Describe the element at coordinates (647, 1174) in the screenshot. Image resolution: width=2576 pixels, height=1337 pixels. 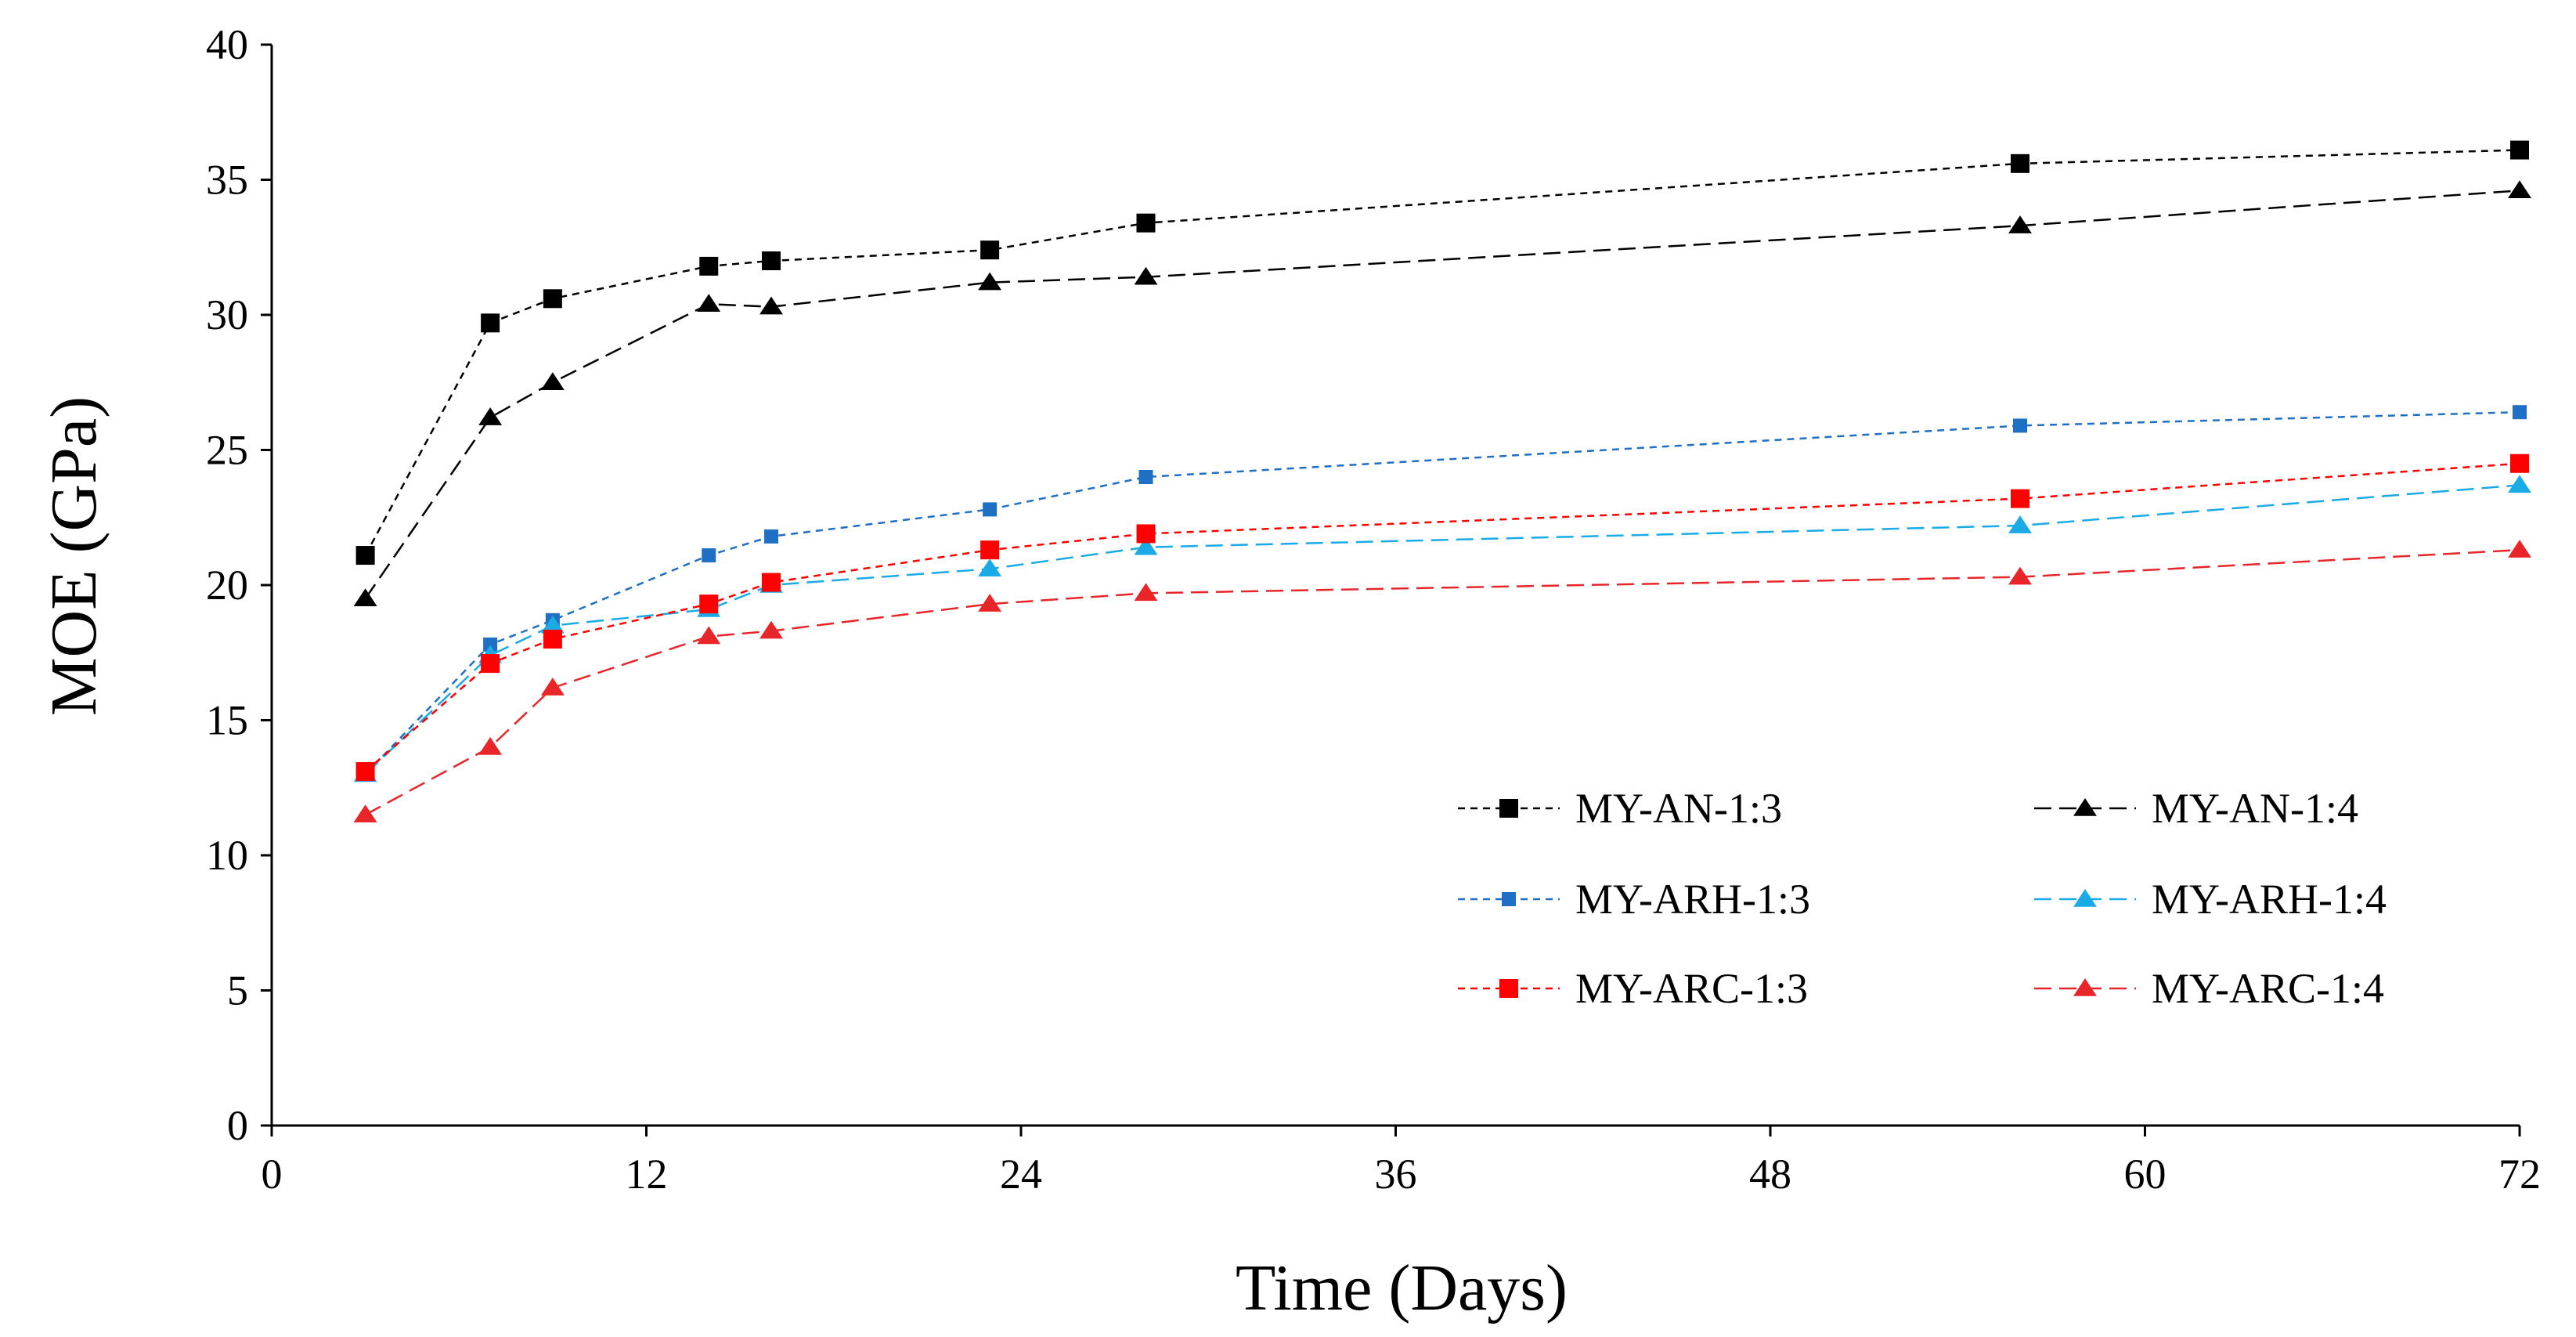
I see `x-tick-label: 12` at that location.